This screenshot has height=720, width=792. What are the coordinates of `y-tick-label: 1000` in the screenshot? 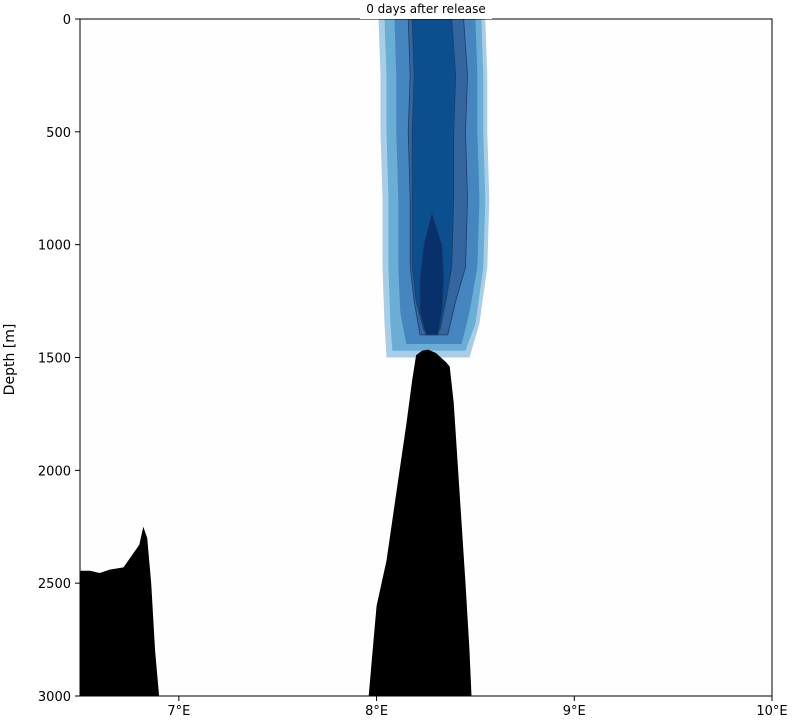 It's located at (54, 246).